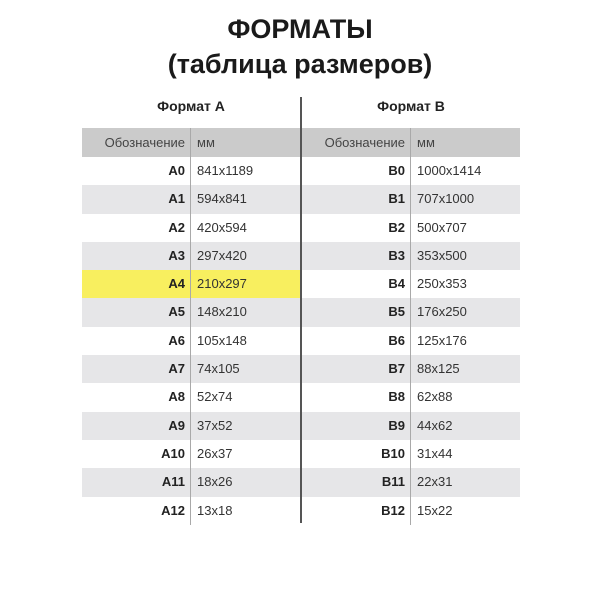  Describe the element at coordinates (356, 454) in the screenshot. I see `format-code: B10` at that location.